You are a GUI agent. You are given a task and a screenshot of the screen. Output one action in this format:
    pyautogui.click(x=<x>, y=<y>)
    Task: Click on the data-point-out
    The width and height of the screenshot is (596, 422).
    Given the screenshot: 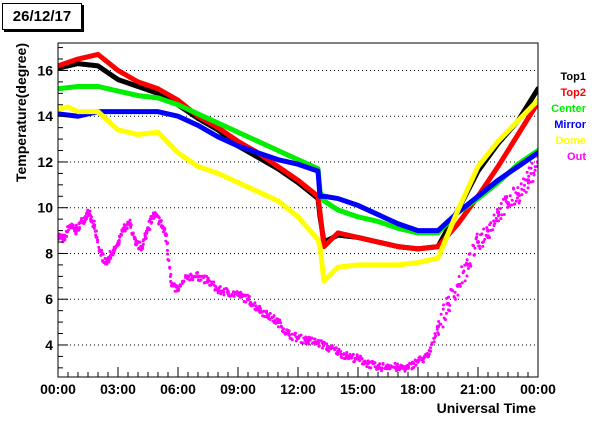 What is the action you would take?
    pyautogui.click(x=488, y=230)
    